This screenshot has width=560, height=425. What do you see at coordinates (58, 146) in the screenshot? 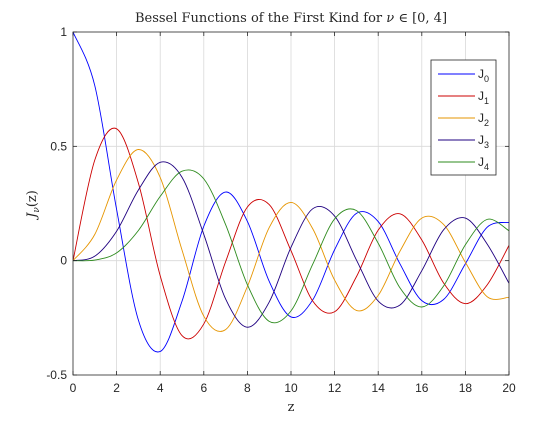
I see `y-tick-label: 0.5` at bounding box center [58, 146].